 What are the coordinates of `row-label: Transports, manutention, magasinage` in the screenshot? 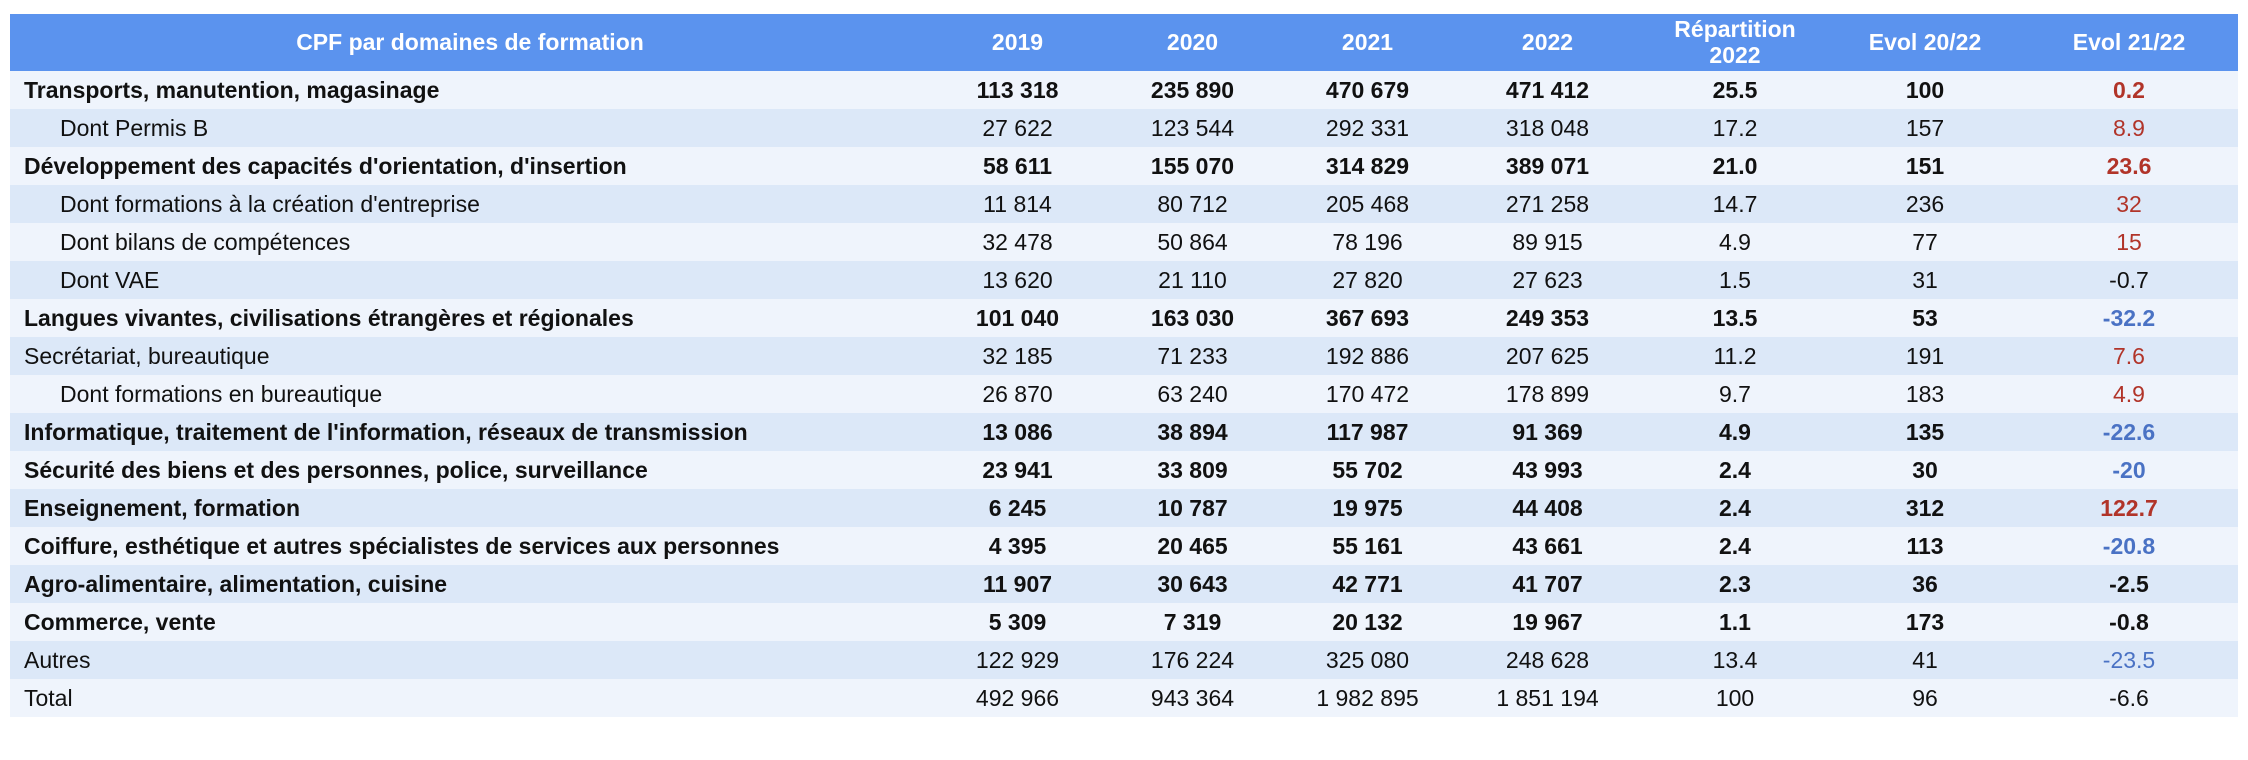 It's located at (232, 89).